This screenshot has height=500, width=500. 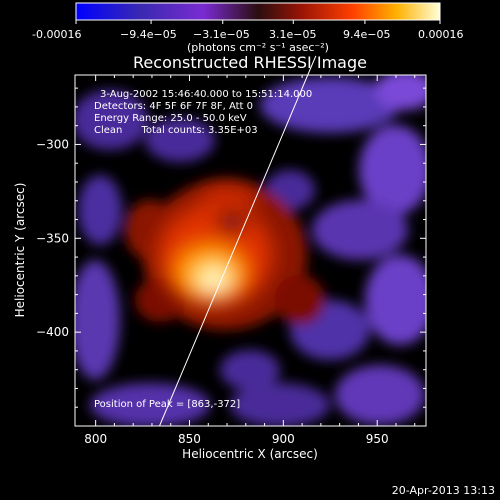 I want to click on y-tick-label: −350, so click(x=52, y=238).